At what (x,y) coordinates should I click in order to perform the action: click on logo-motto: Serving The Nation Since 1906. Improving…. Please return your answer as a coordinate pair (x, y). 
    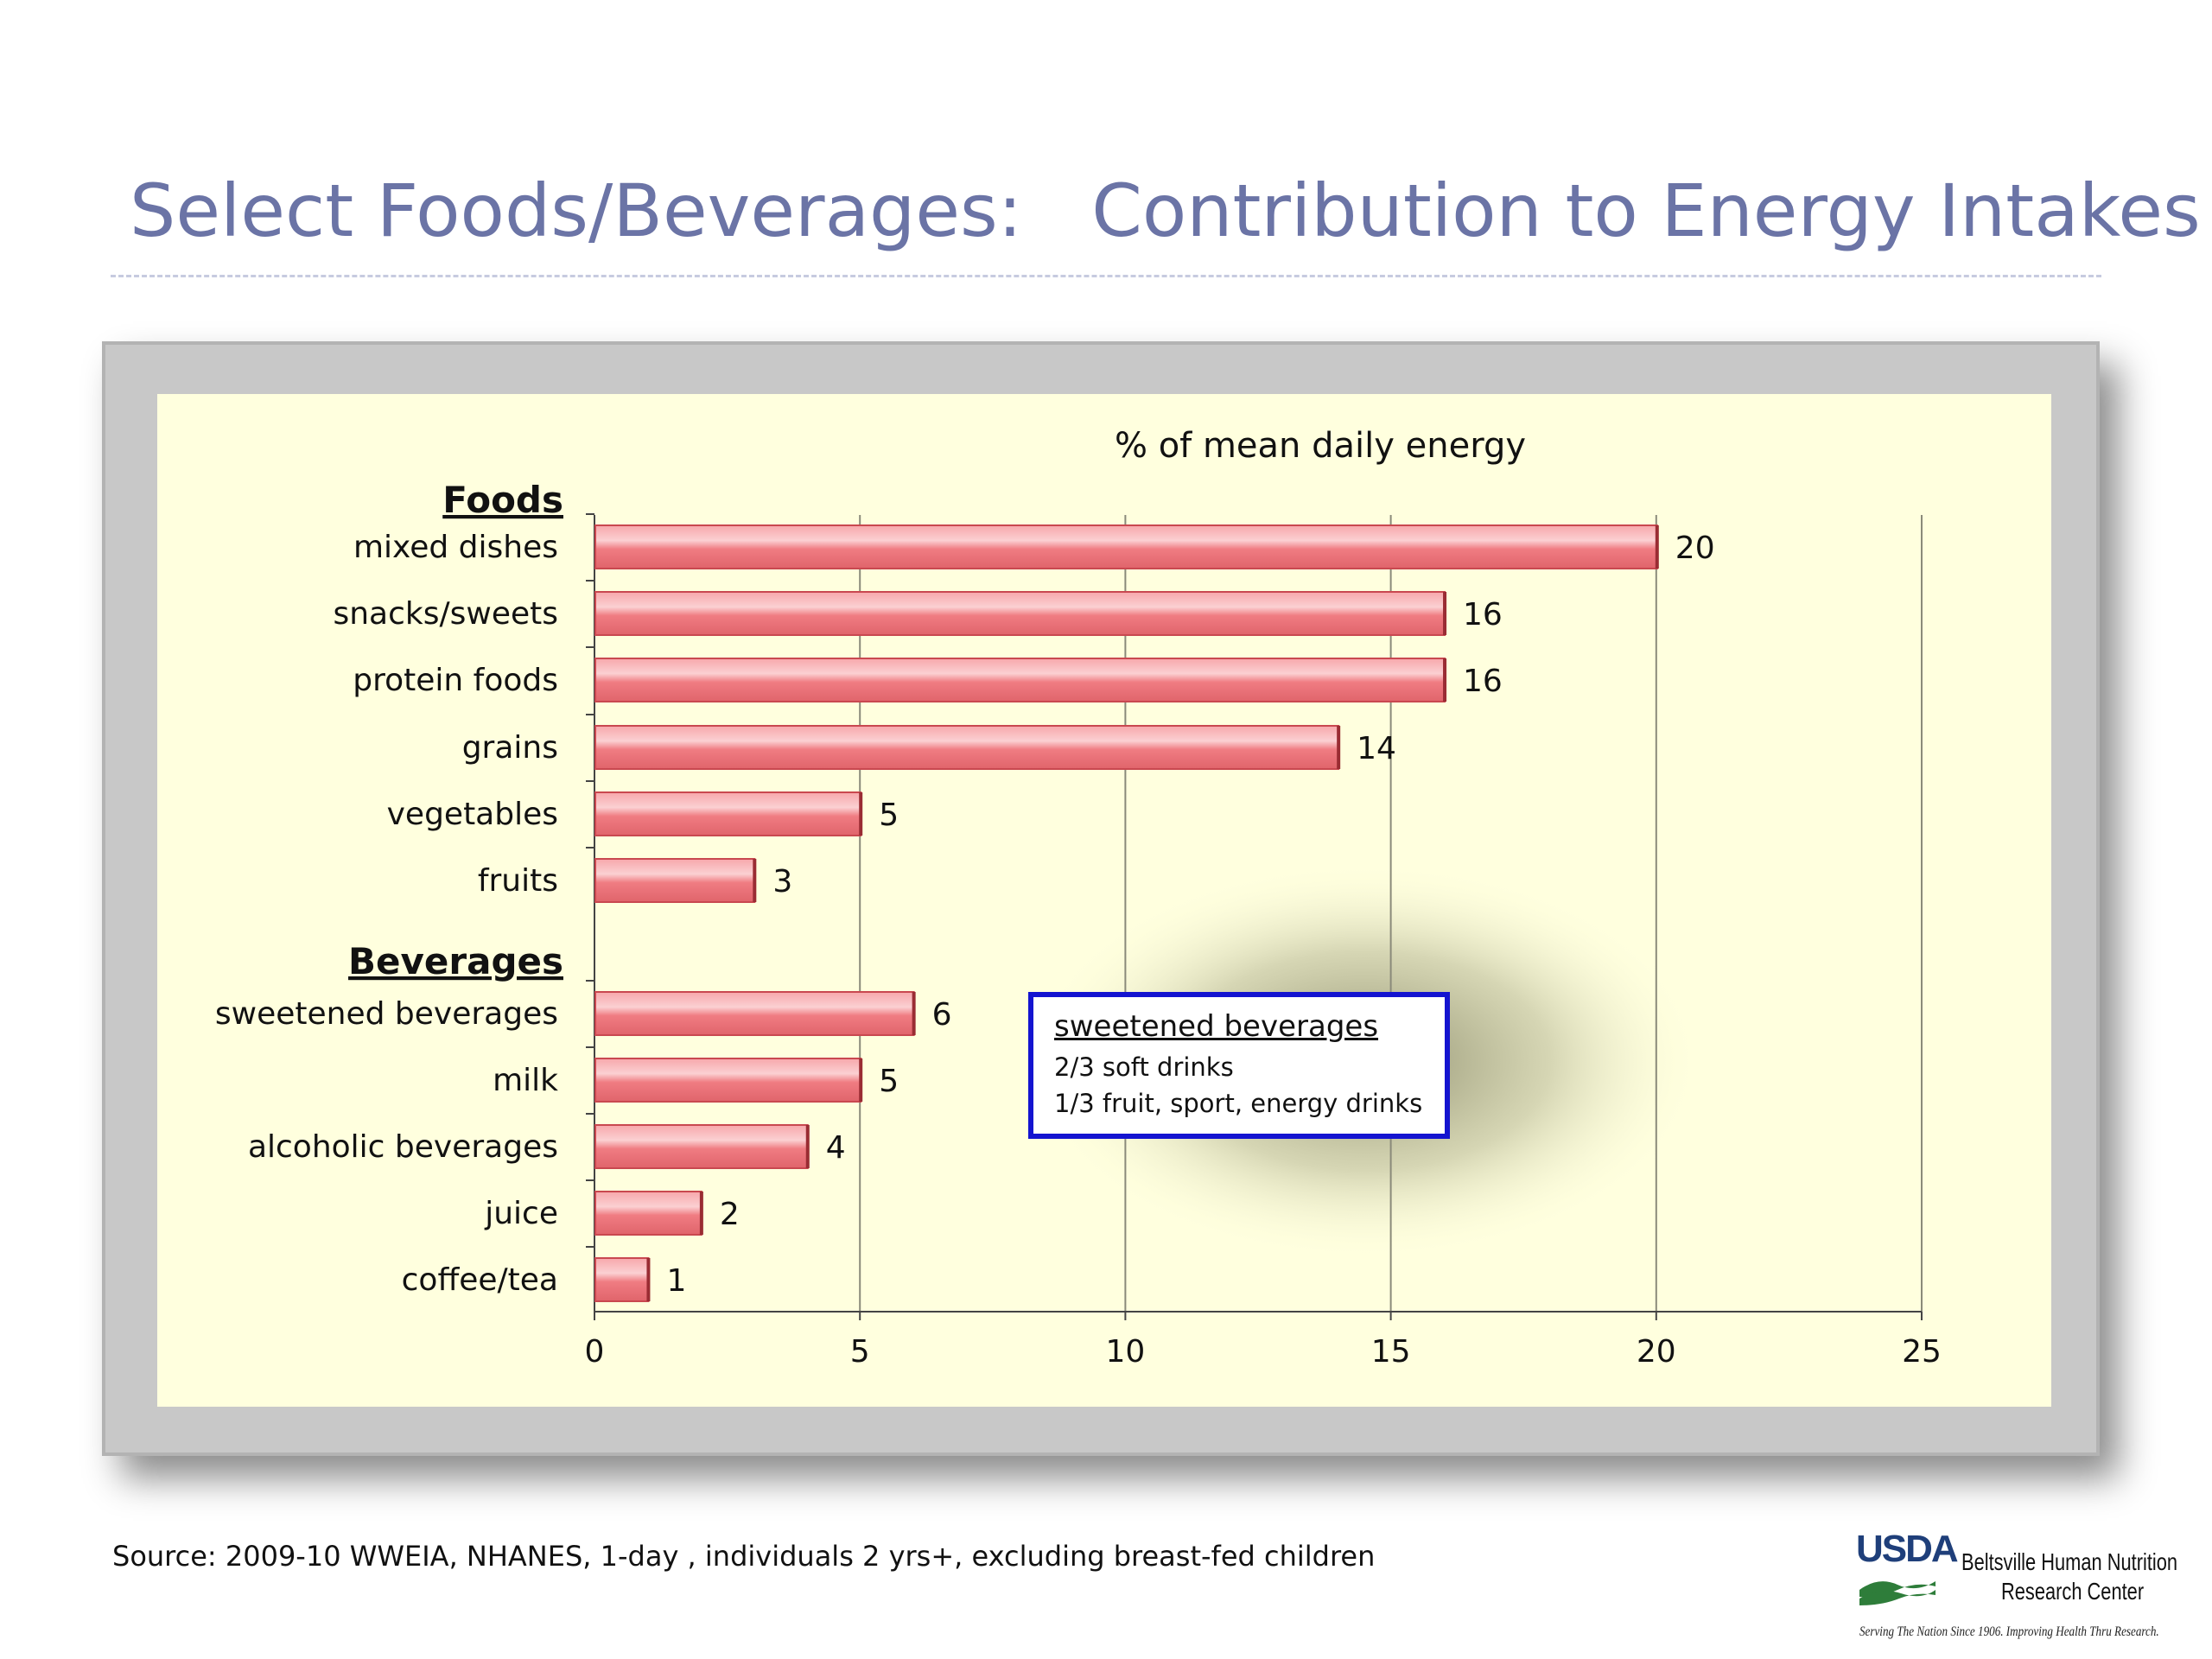
    Looking at the image, I should click on (2009, 1631).